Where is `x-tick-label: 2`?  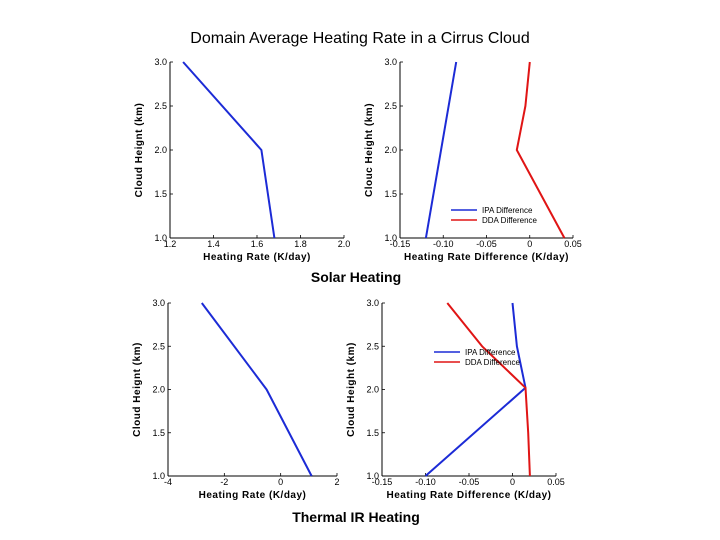
x-tick-label: 2 is located at coordinates (336, 482).